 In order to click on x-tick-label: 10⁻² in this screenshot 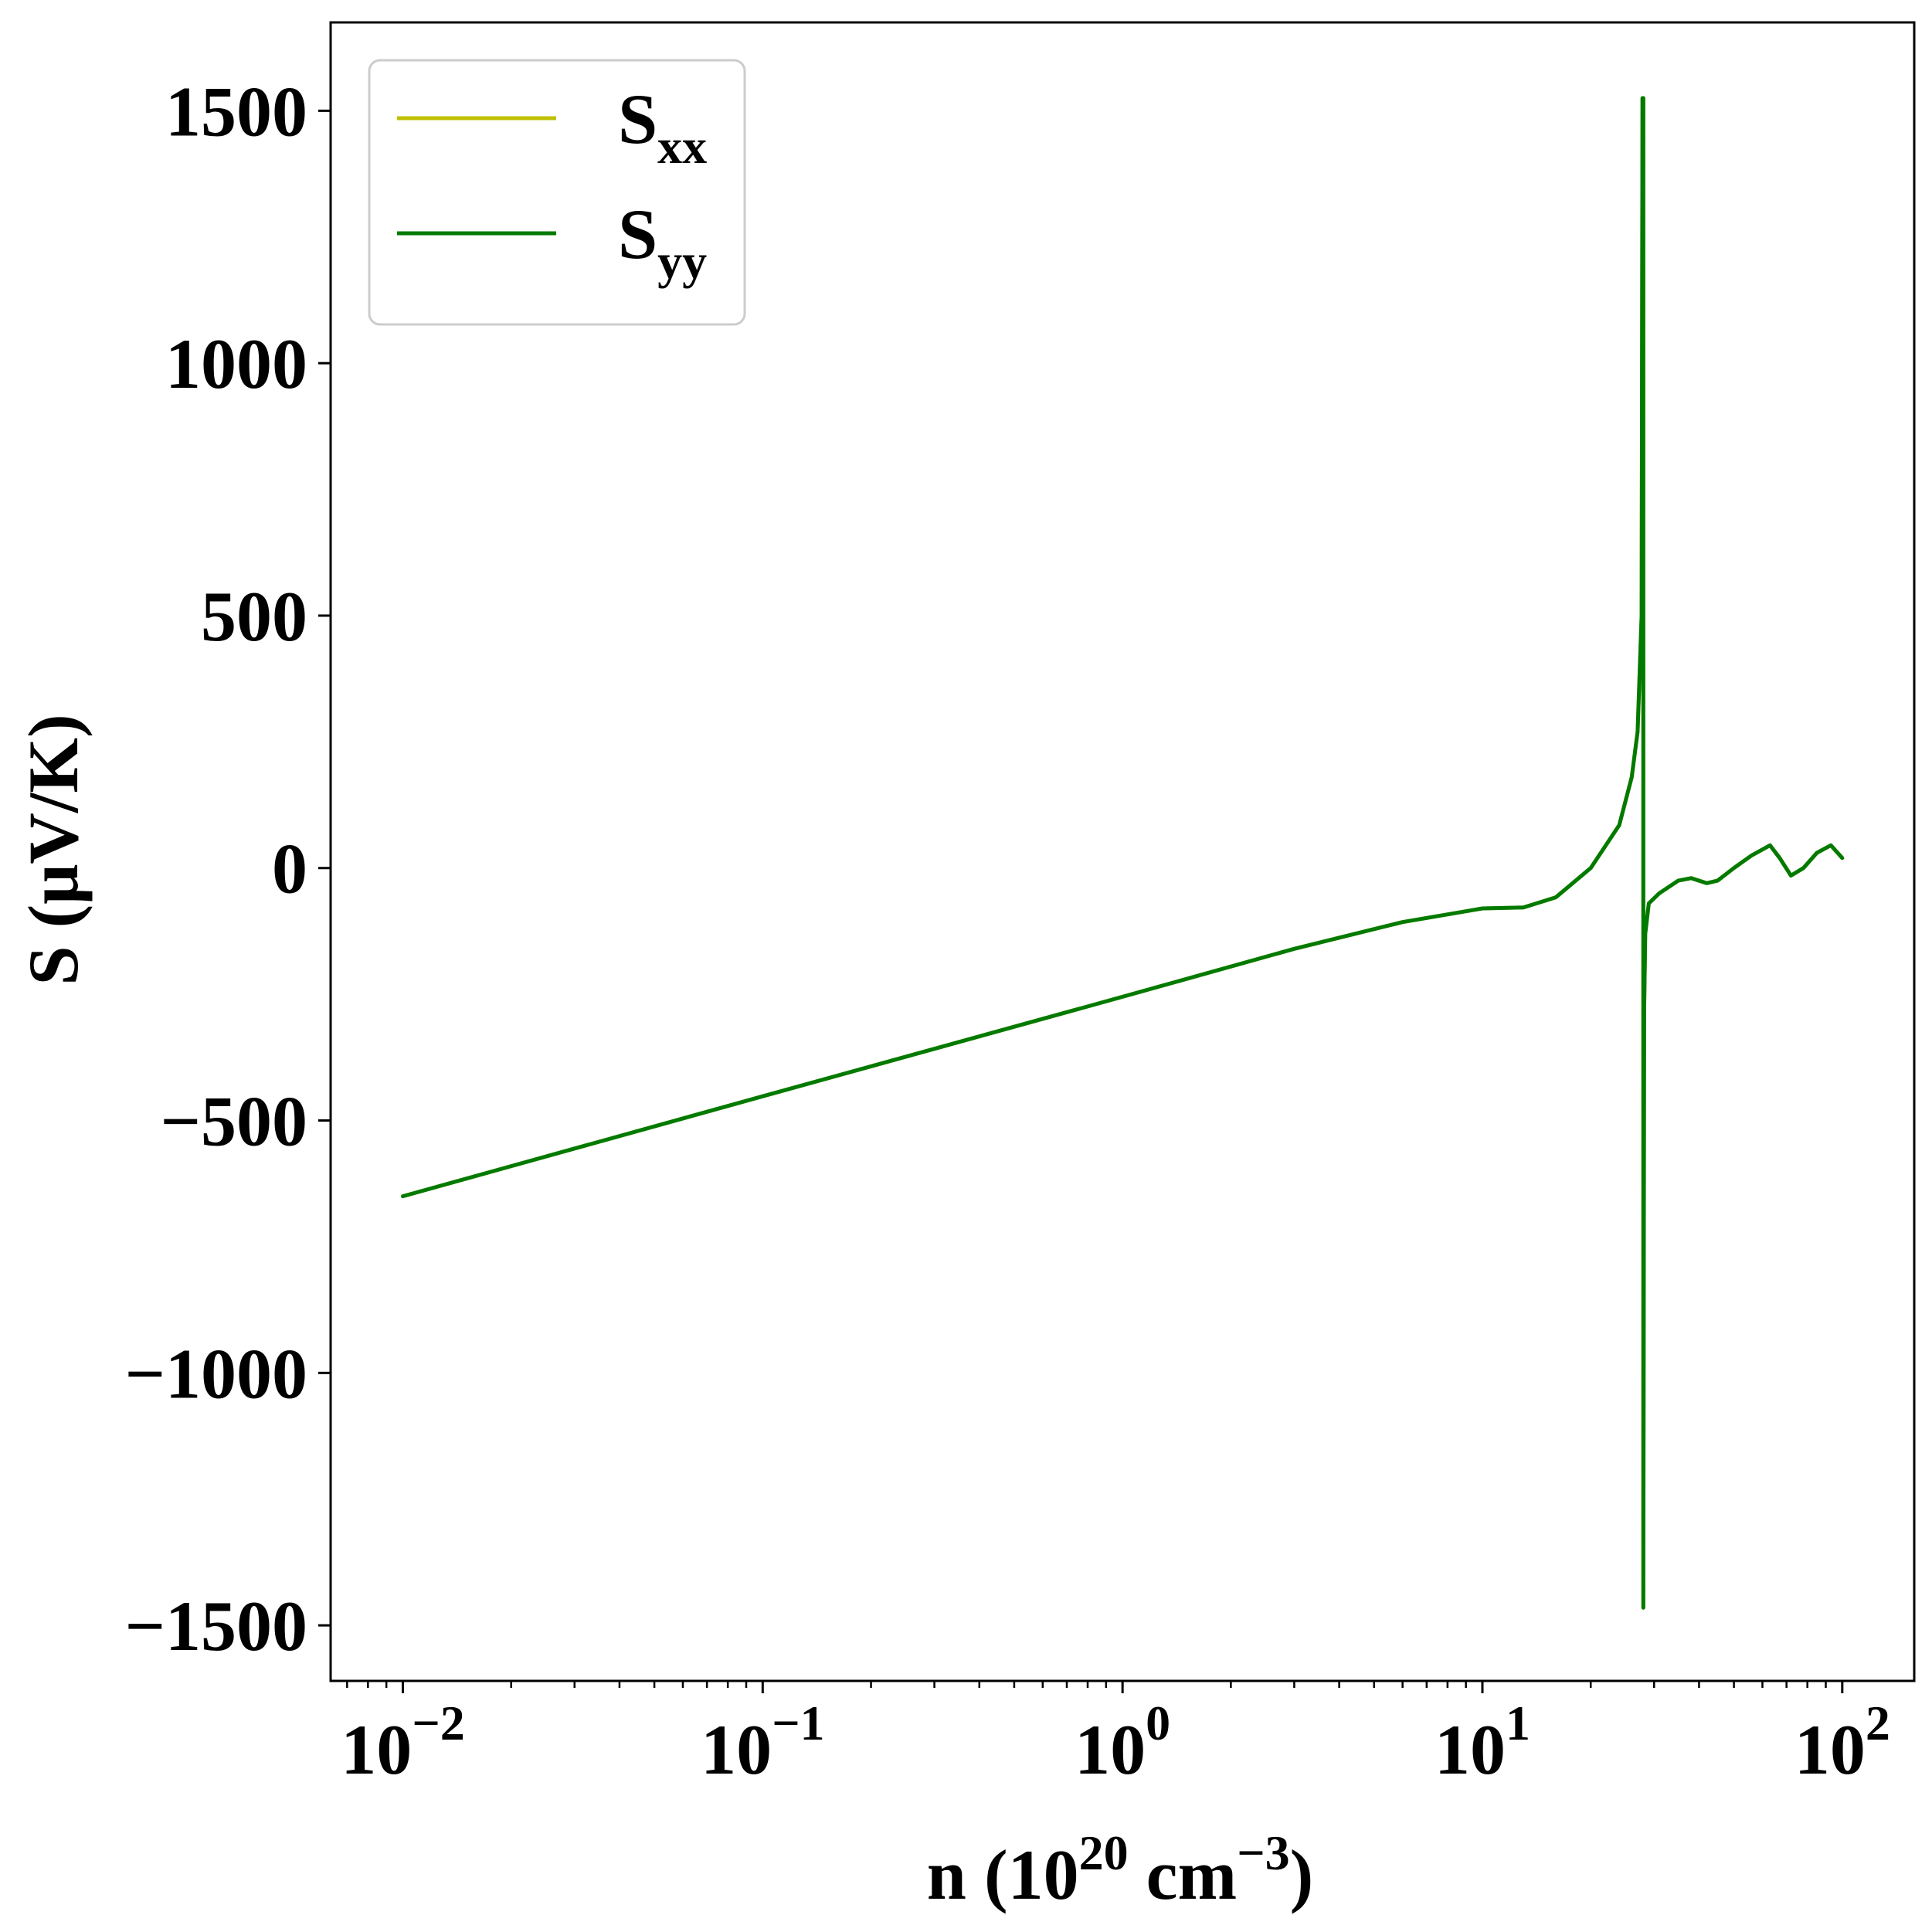, I will do `click(403, 1742)`.